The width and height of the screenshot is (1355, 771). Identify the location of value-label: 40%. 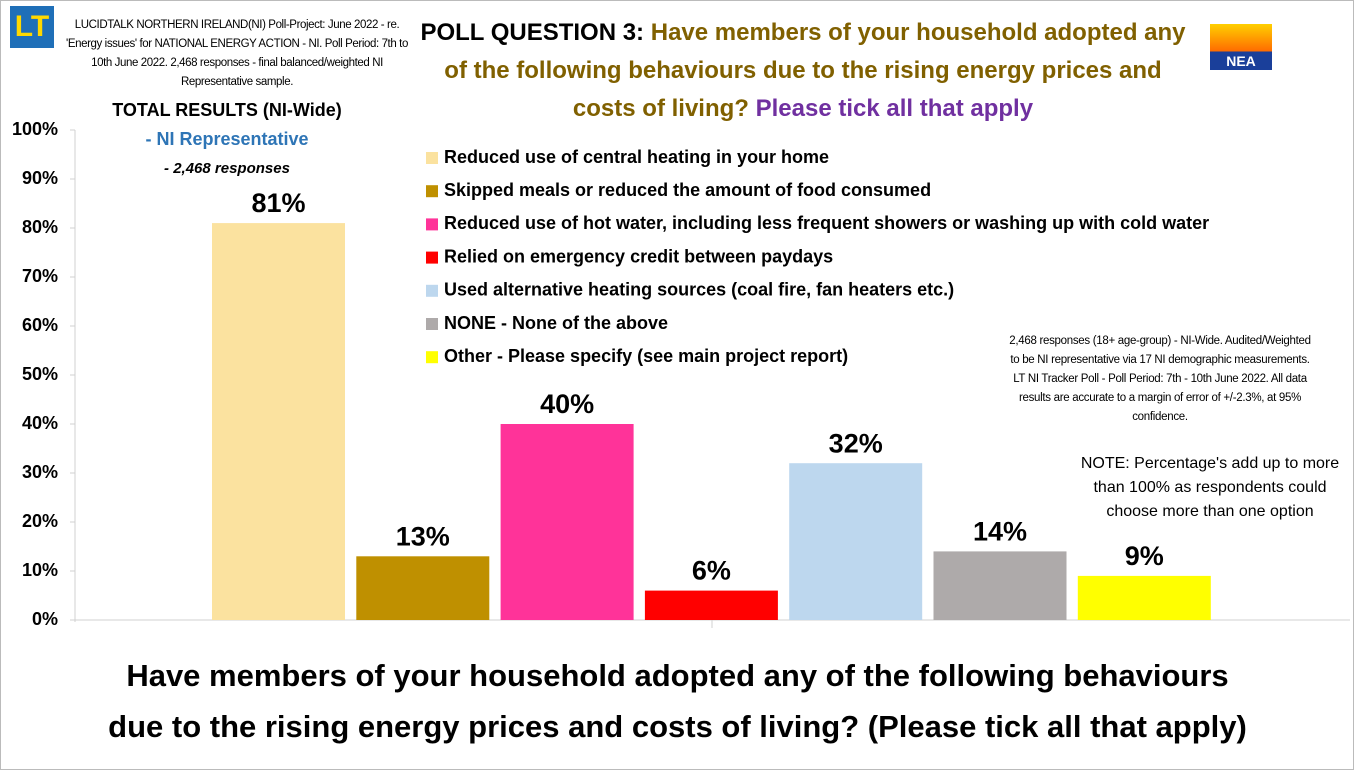
(567, 404).